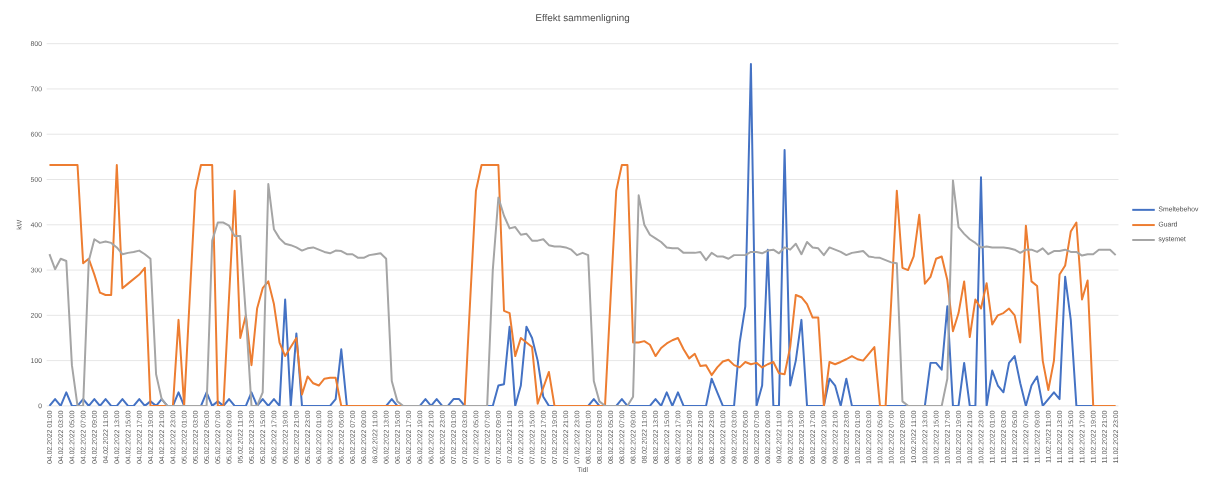 This screenshot has width=1205, height=484. What do you see at coordinates (583, 18) in the screenshot?
I see `chart-title: Effekt sammenligning` at bounding box center [583, 18].